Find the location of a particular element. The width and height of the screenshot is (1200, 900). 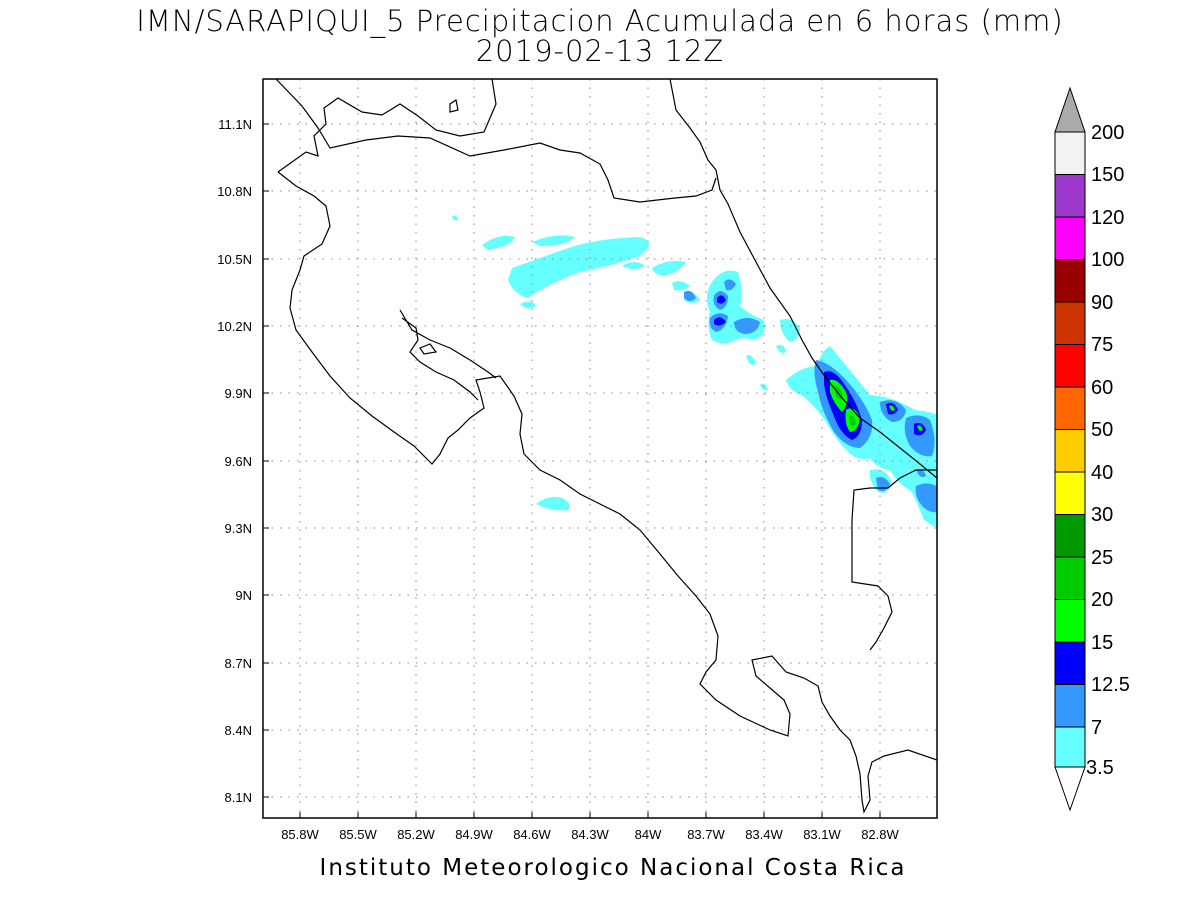

colorbar-label: 75 is located at coordinates (1102, 345).